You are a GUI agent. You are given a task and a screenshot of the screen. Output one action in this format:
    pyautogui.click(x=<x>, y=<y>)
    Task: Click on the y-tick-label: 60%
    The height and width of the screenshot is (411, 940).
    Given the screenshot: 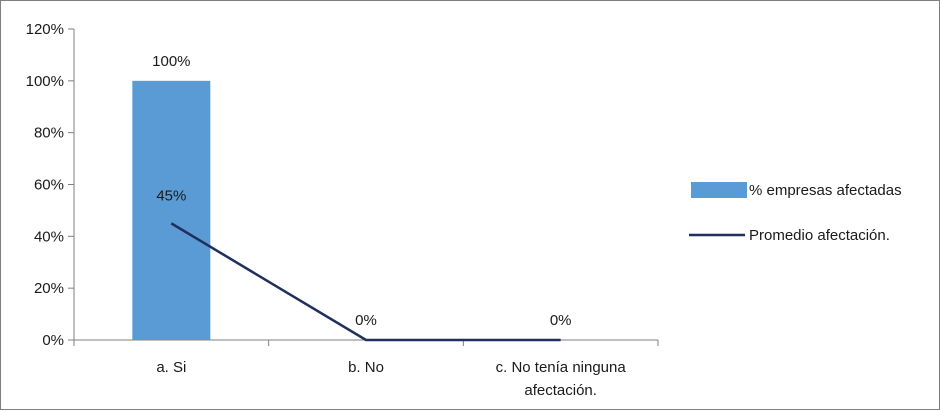 What is the action you would take?
    pyautogui.click(x=49, y=185)
    